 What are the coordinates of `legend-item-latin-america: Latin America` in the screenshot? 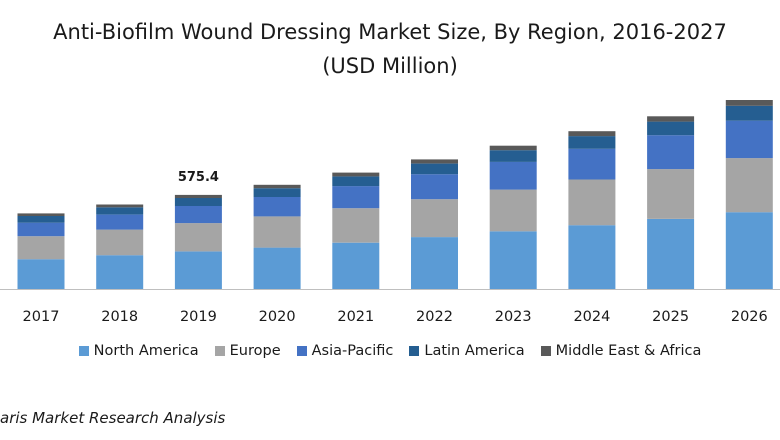 It's located at (467, 351).